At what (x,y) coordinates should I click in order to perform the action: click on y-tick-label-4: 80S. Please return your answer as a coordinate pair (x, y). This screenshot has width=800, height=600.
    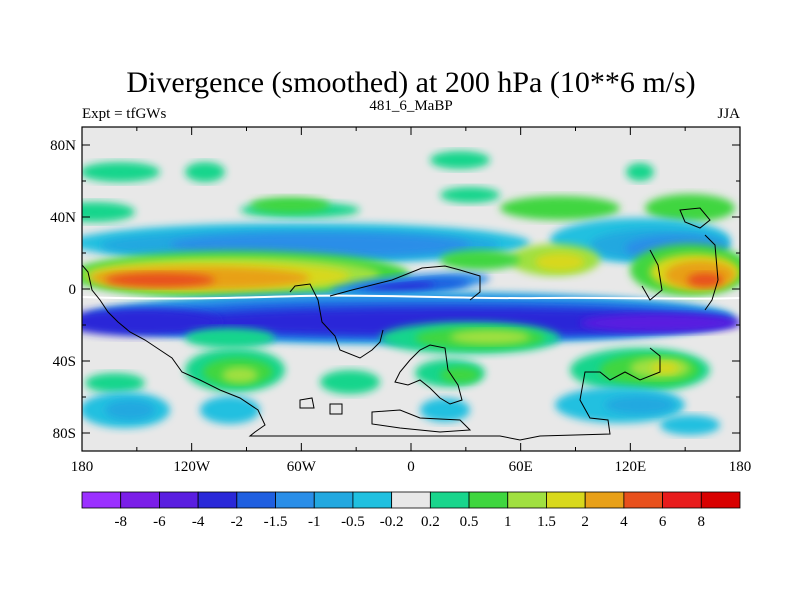
    Looking at the image, I should click on (64, 434).